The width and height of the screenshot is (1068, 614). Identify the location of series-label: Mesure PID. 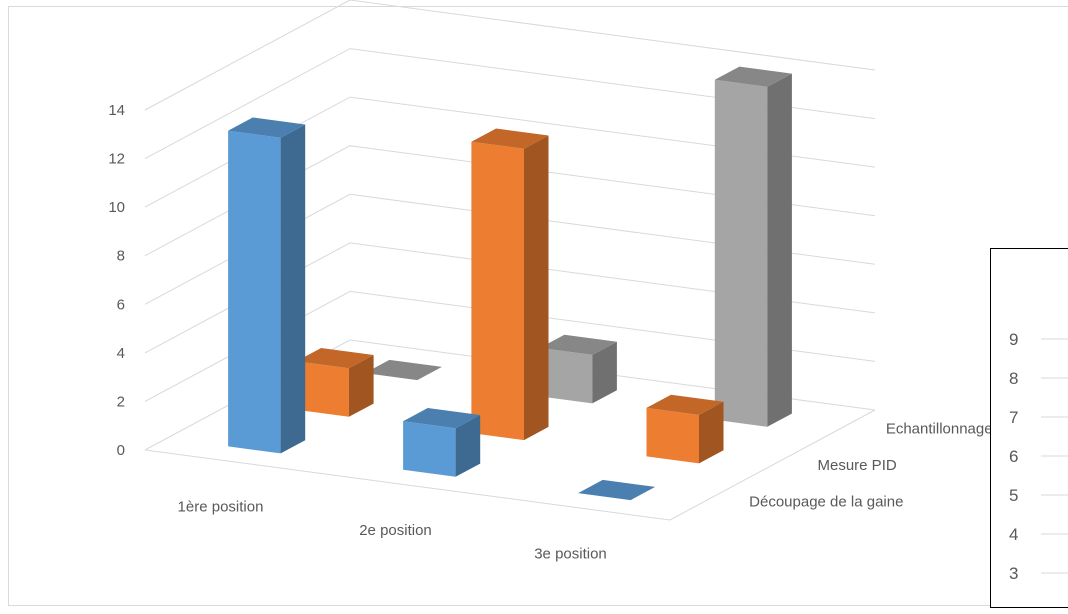
(857, 465).